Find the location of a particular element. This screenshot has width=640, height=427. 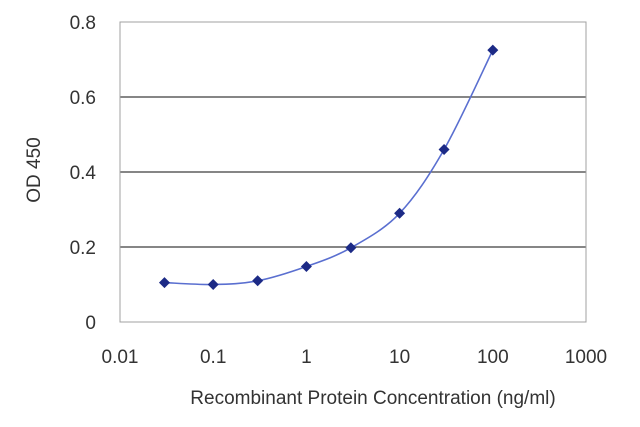

x-tick-label: 100 is located at coordinates (493, 357).